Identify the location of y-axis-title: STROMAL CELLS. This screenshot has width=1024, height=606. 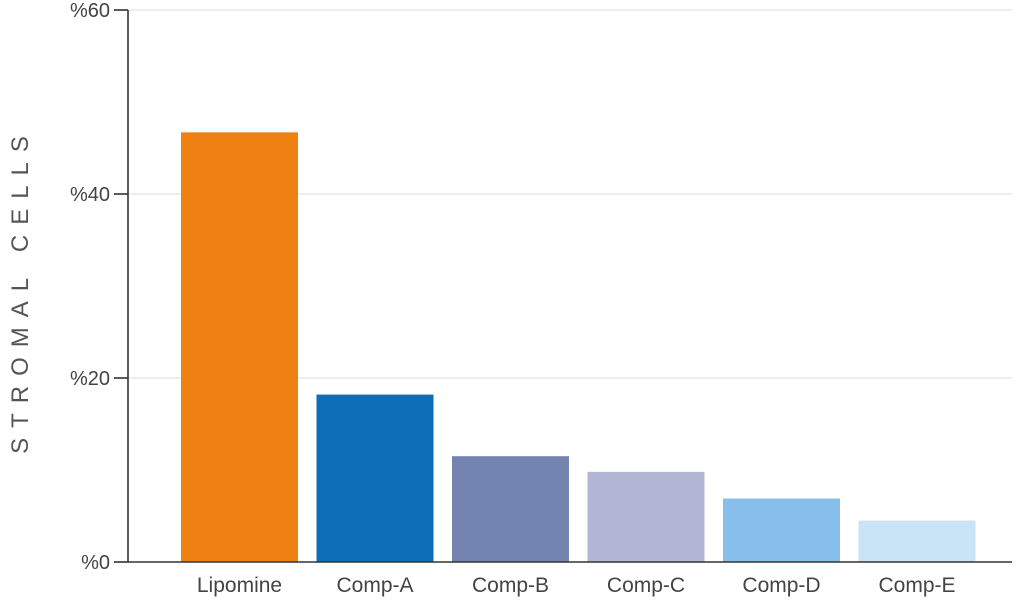
(20, 290).